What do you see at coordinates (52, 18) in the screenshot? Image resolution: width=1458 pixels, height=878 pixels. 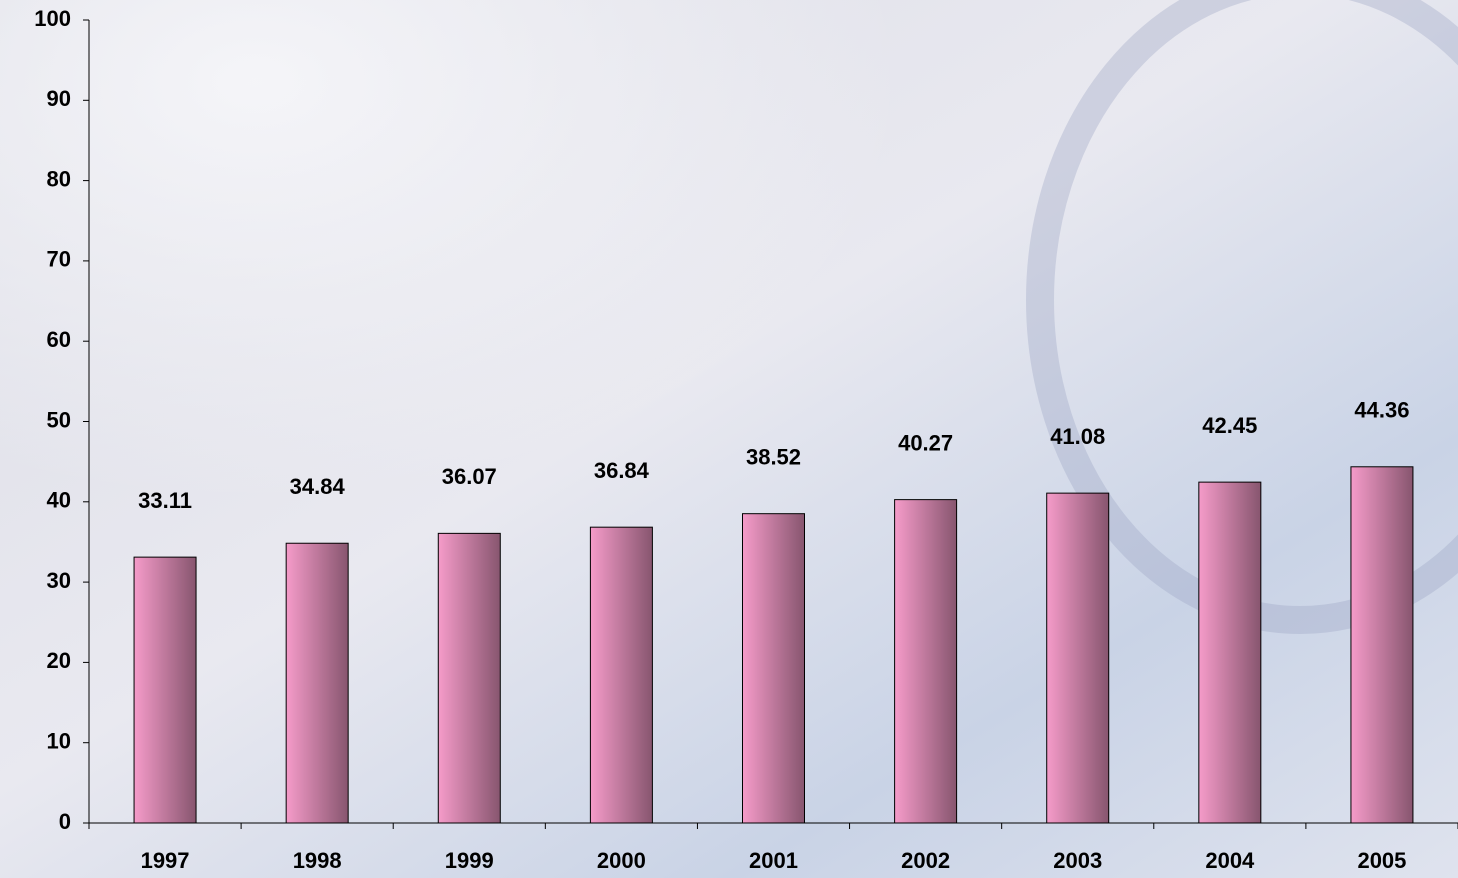 I see `y-tick-label: 100` at bounding box center [52, 18].